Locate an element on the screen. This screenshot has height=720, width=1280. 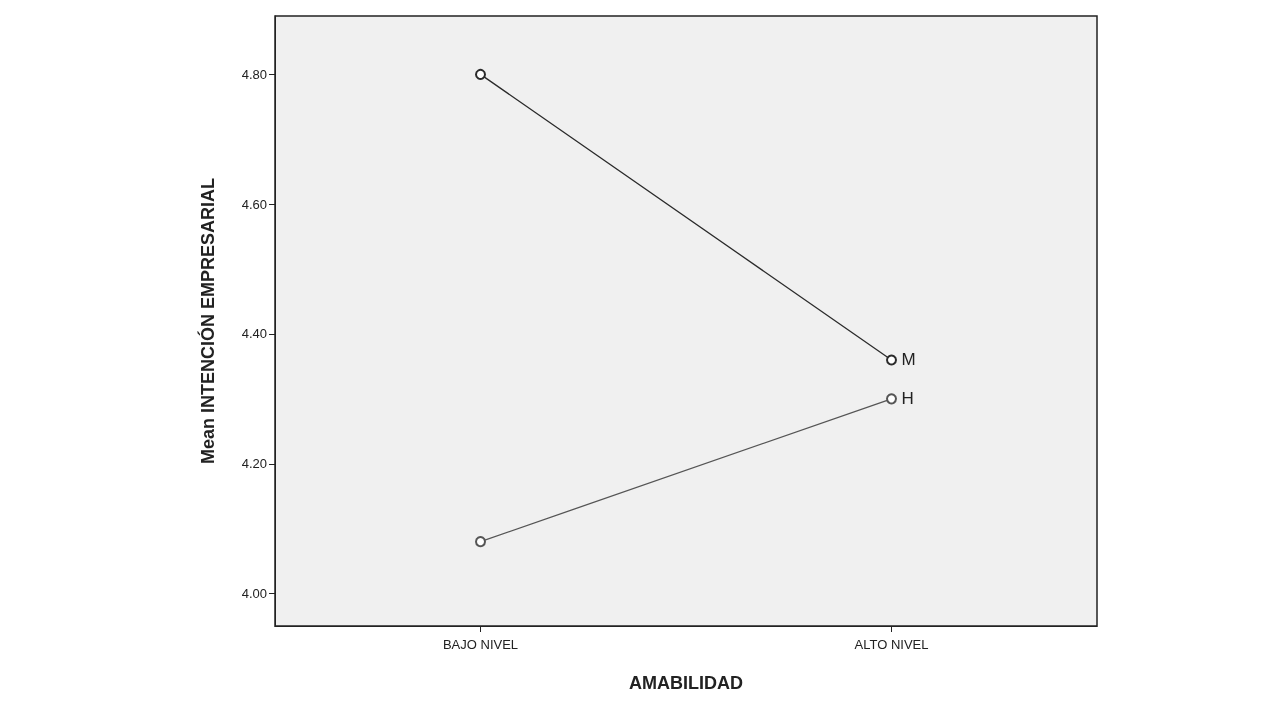
x-tick-label: BAJO NIVEL is located at coordinates (480, 644).